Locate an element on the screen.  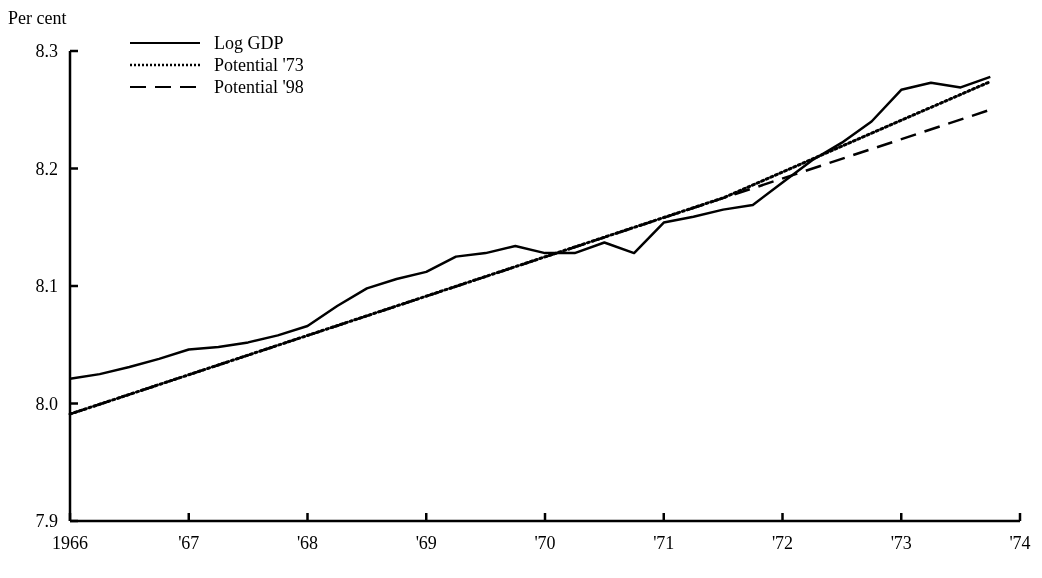
x-tick-label: '72 is located at coordinates (782, 543).